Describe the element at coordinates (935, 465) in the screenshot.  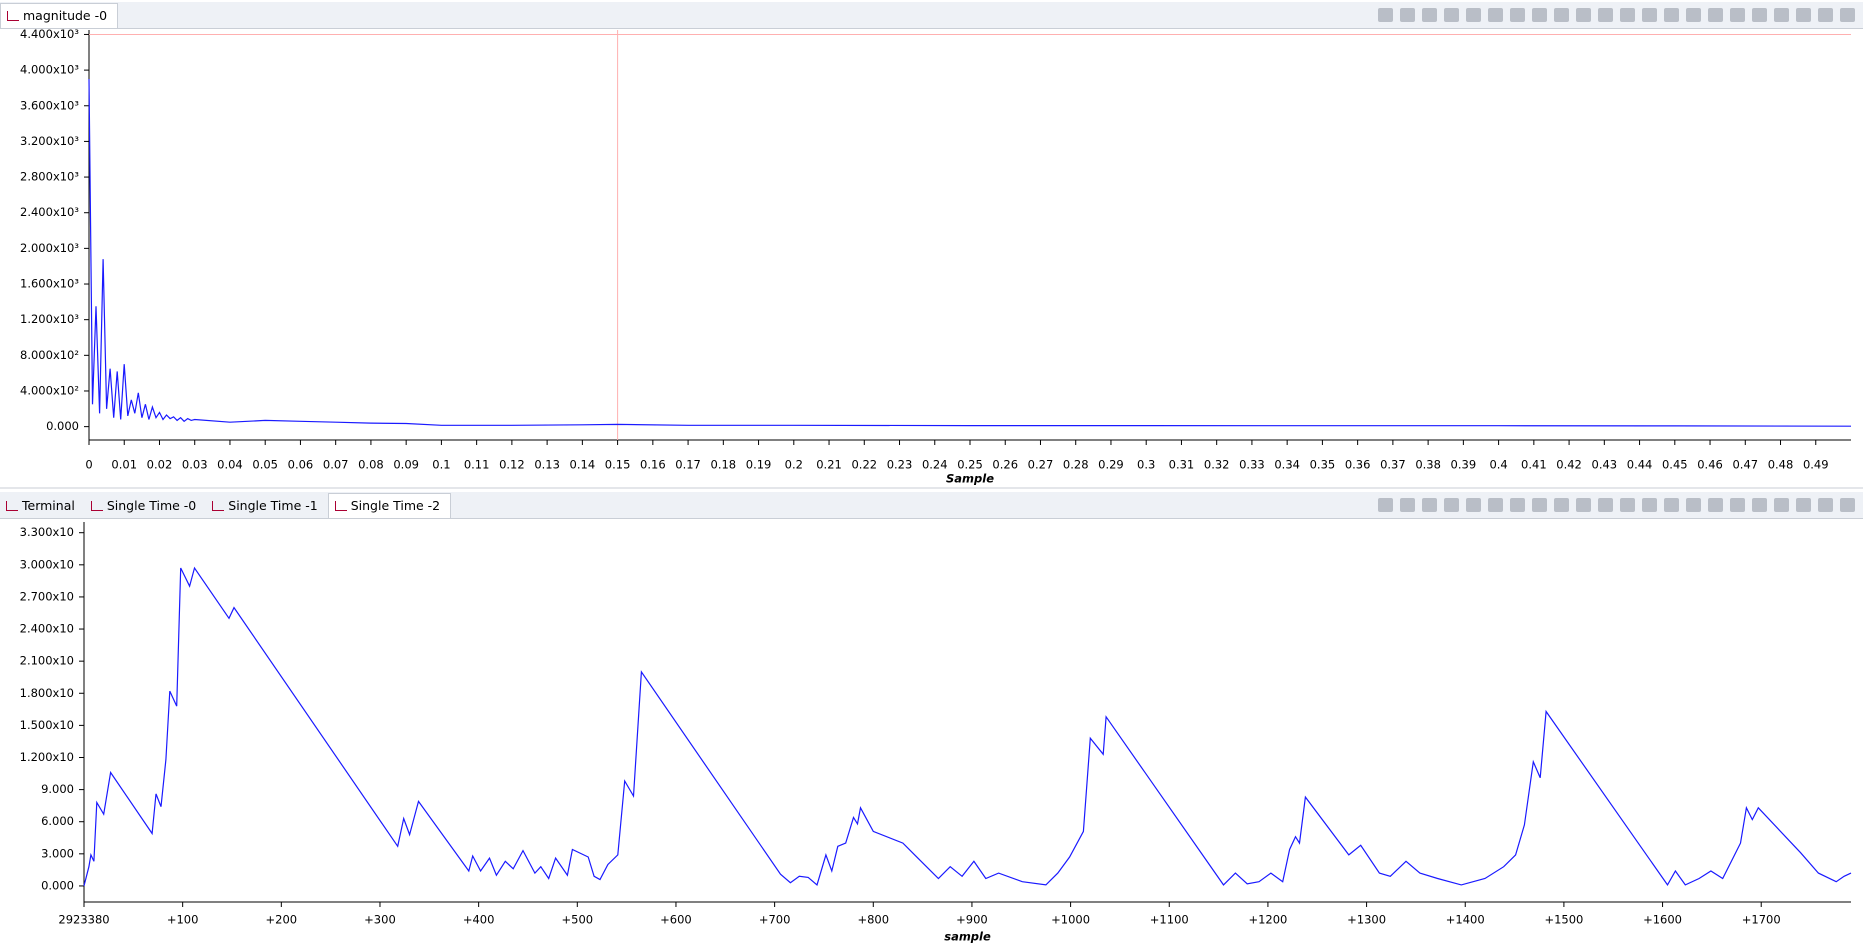
I see `x-tick-label: 0.24` at that location.